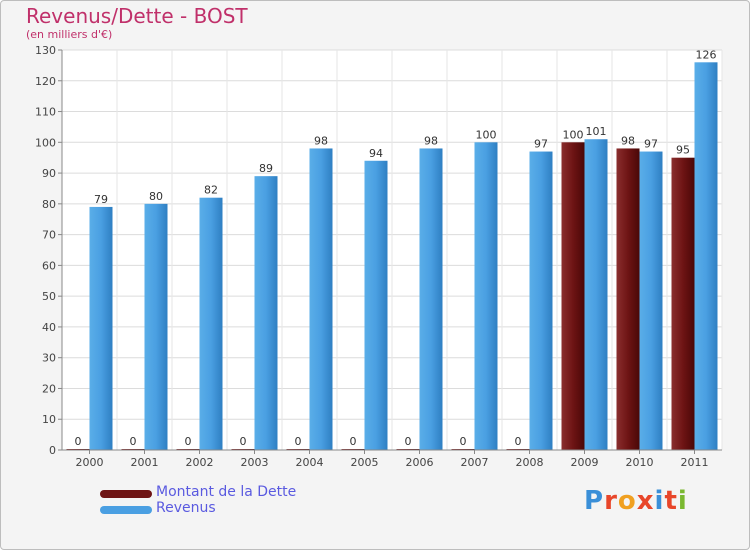 The height and width of the screenshot is (550, 750). I want to click on data-label-revenue: 79, so click(101, 199).